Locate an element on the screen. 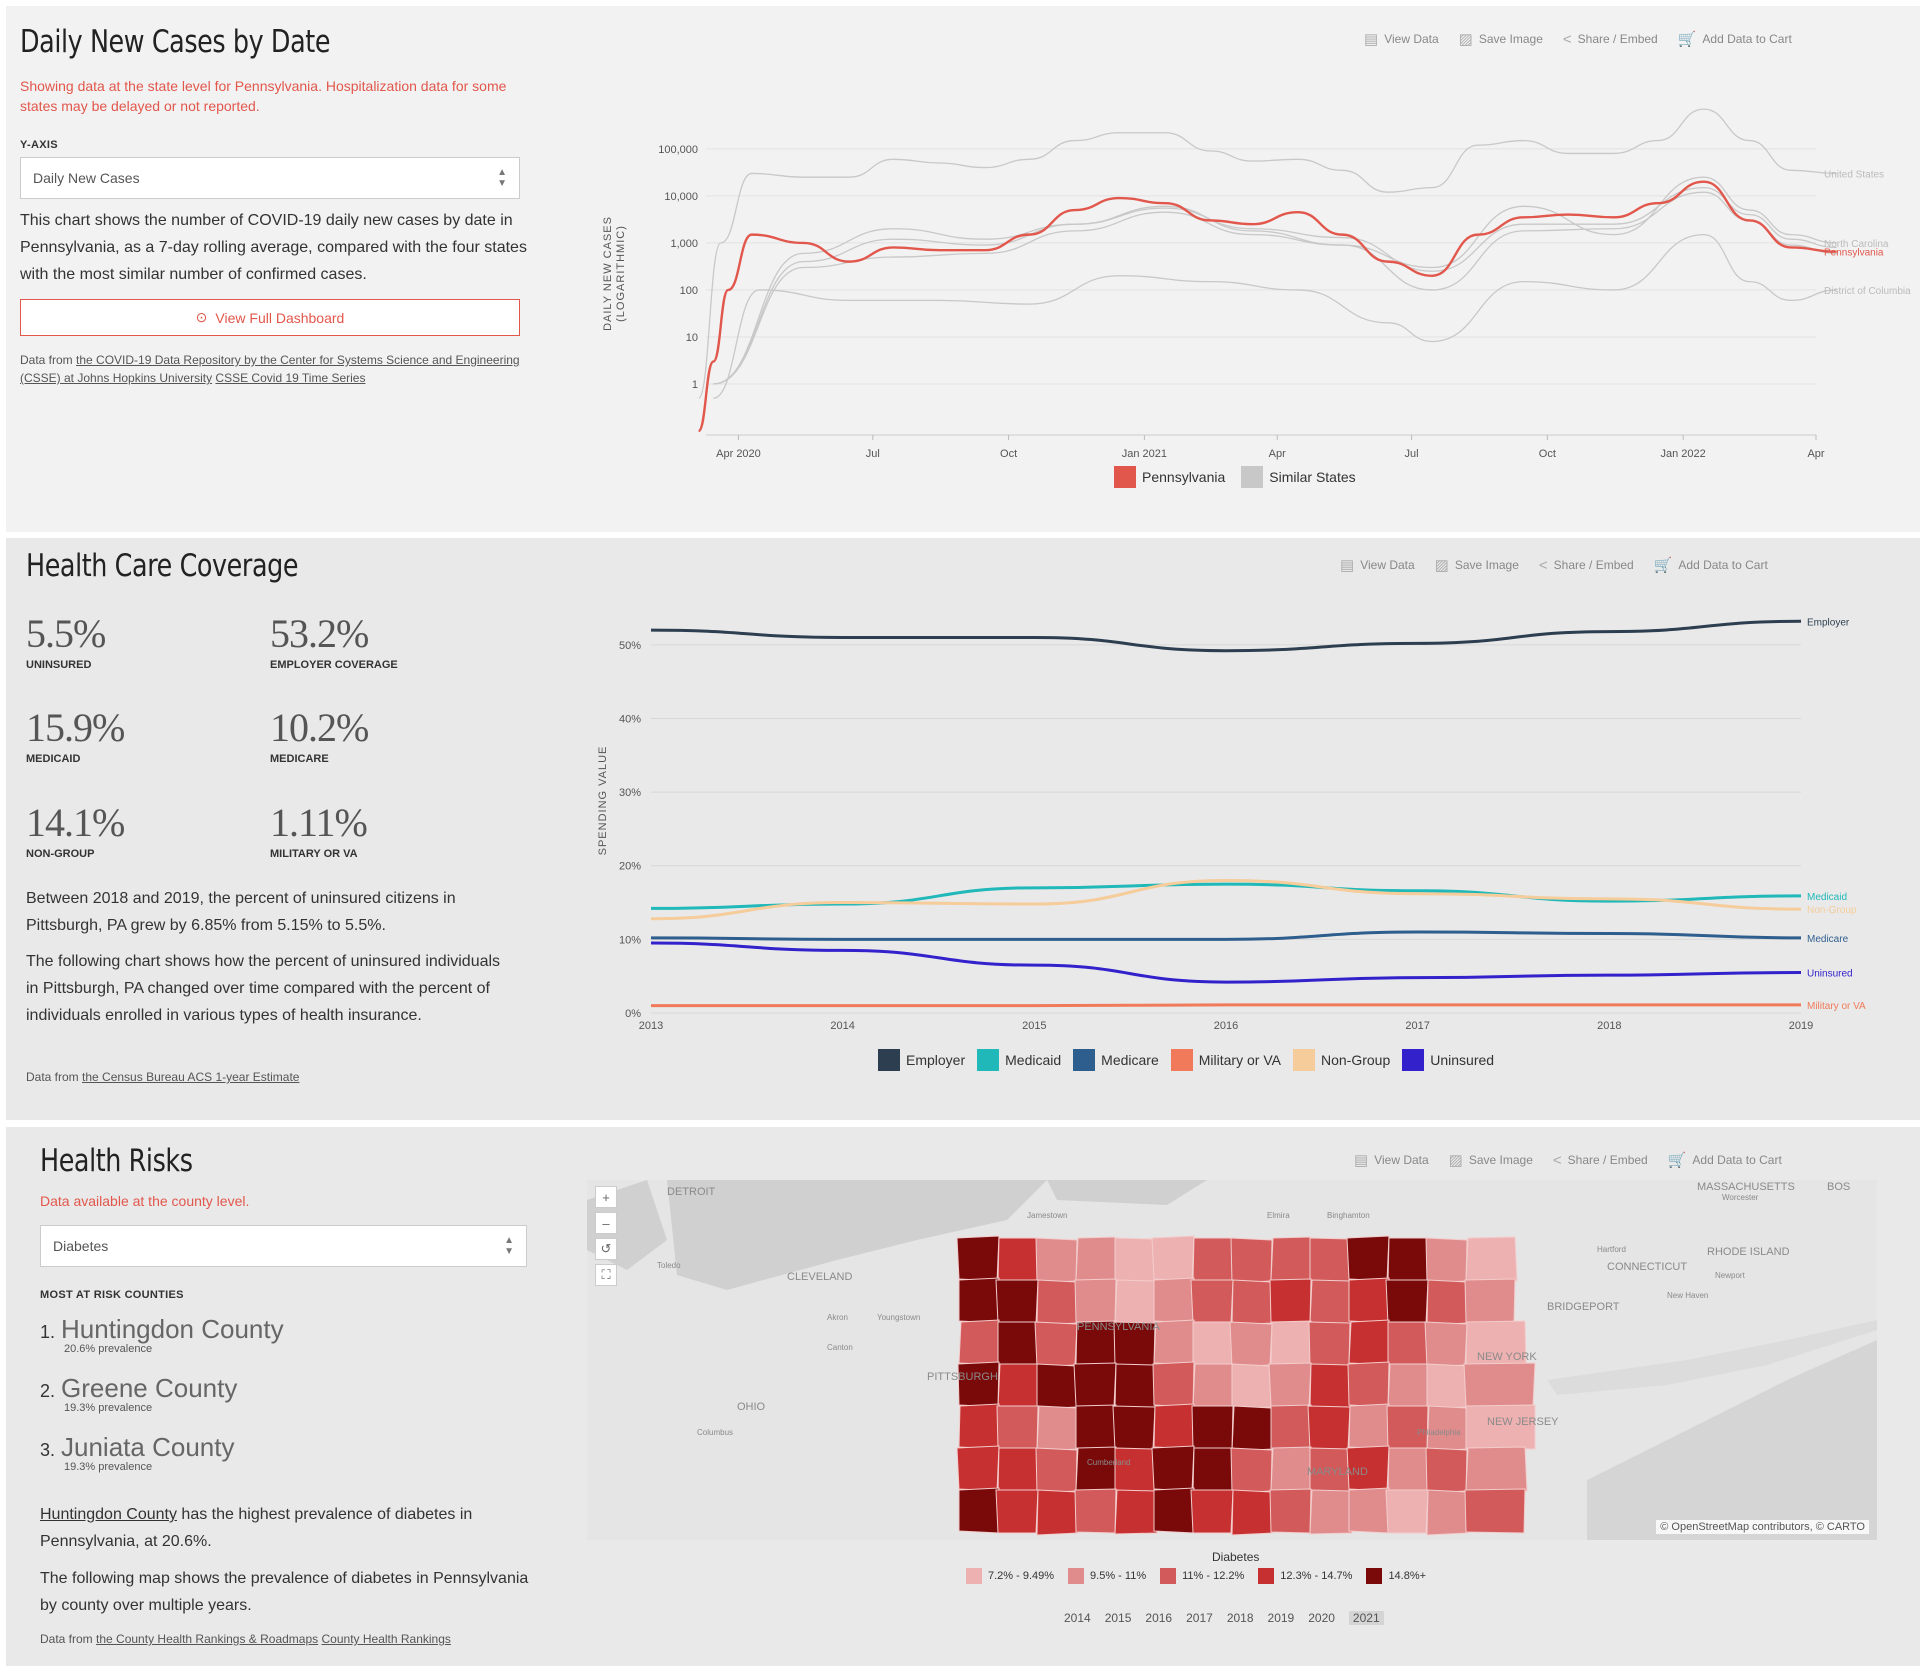 The image size is (1920, 1666). map-place-label: Toledo is located at coordinates (669, 1265).